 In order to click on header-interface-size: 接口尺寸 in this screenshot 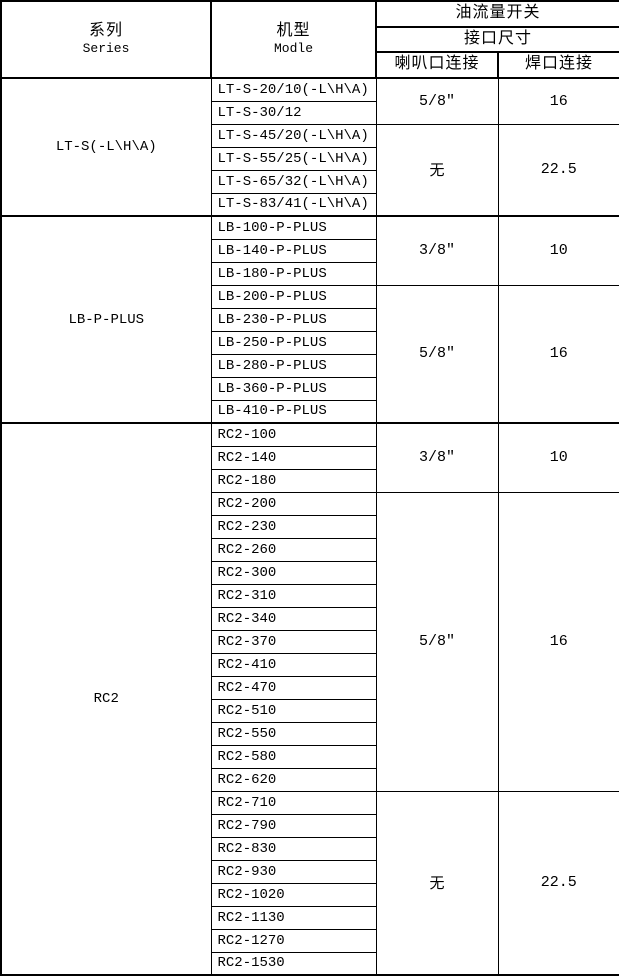, I will do `click(496, 39)`.